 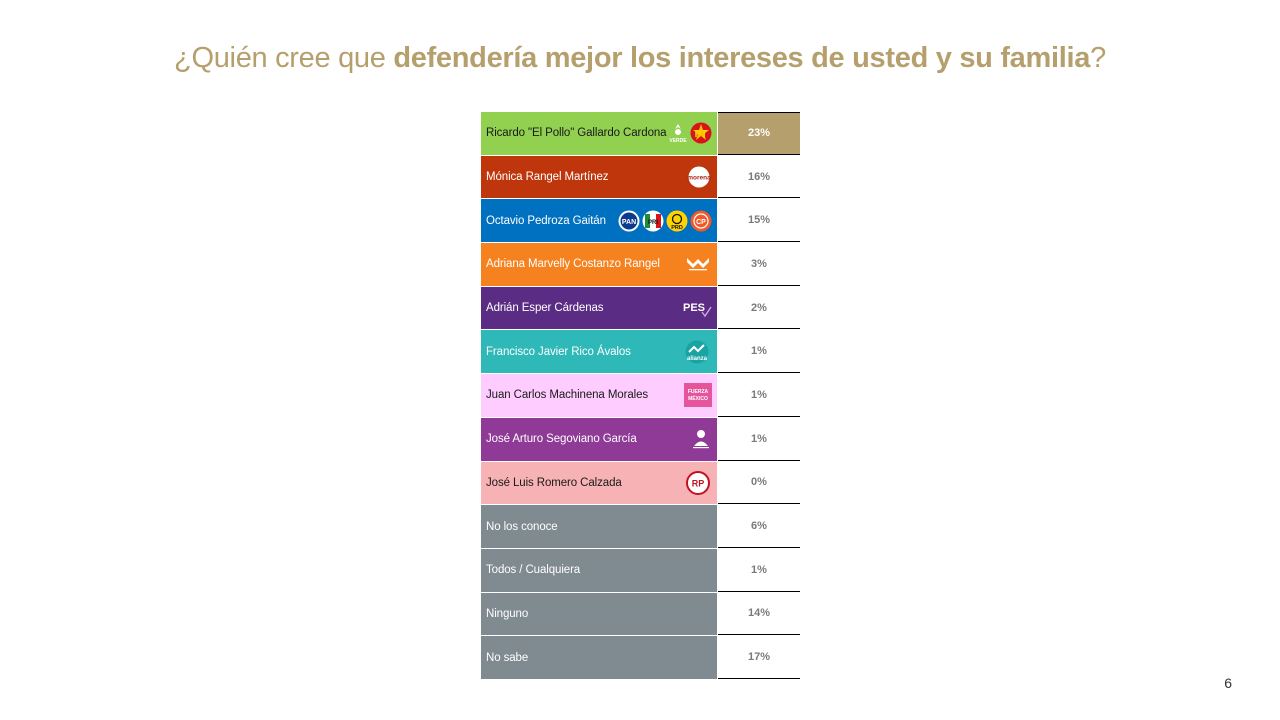 I want to click on percentage-value: 15%, so click(x=759, y=221).